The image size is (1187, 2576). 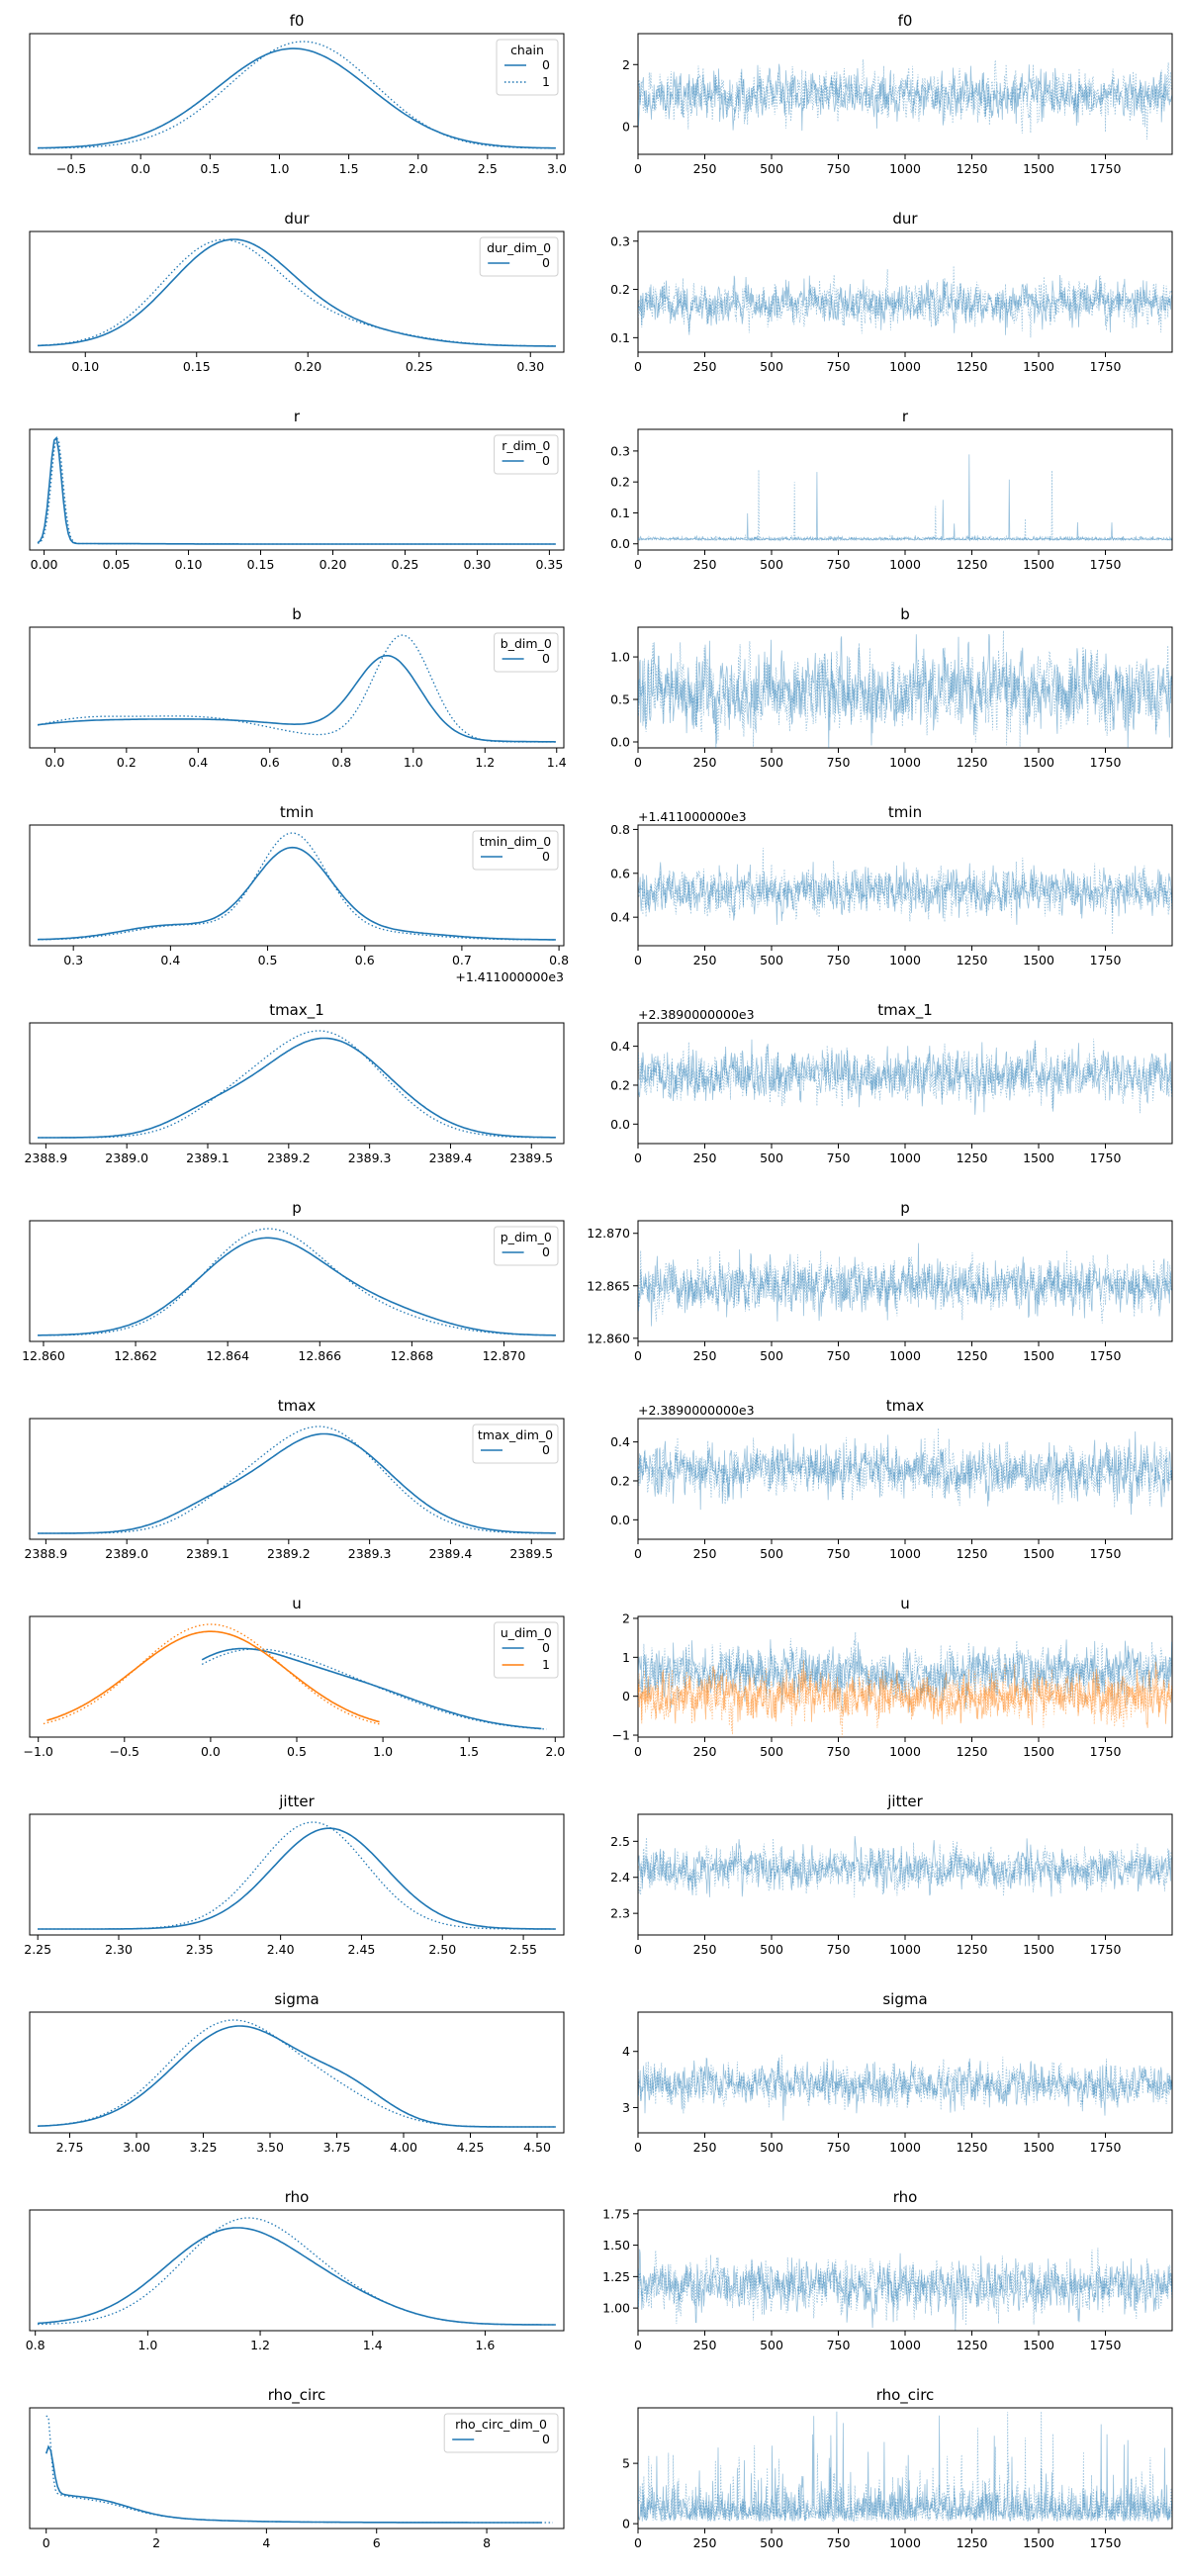 What do you see at coordinates (905, 2395) in the screenshot?
I see `chart-title: rho_circ` at bounding box center [905, 2395].